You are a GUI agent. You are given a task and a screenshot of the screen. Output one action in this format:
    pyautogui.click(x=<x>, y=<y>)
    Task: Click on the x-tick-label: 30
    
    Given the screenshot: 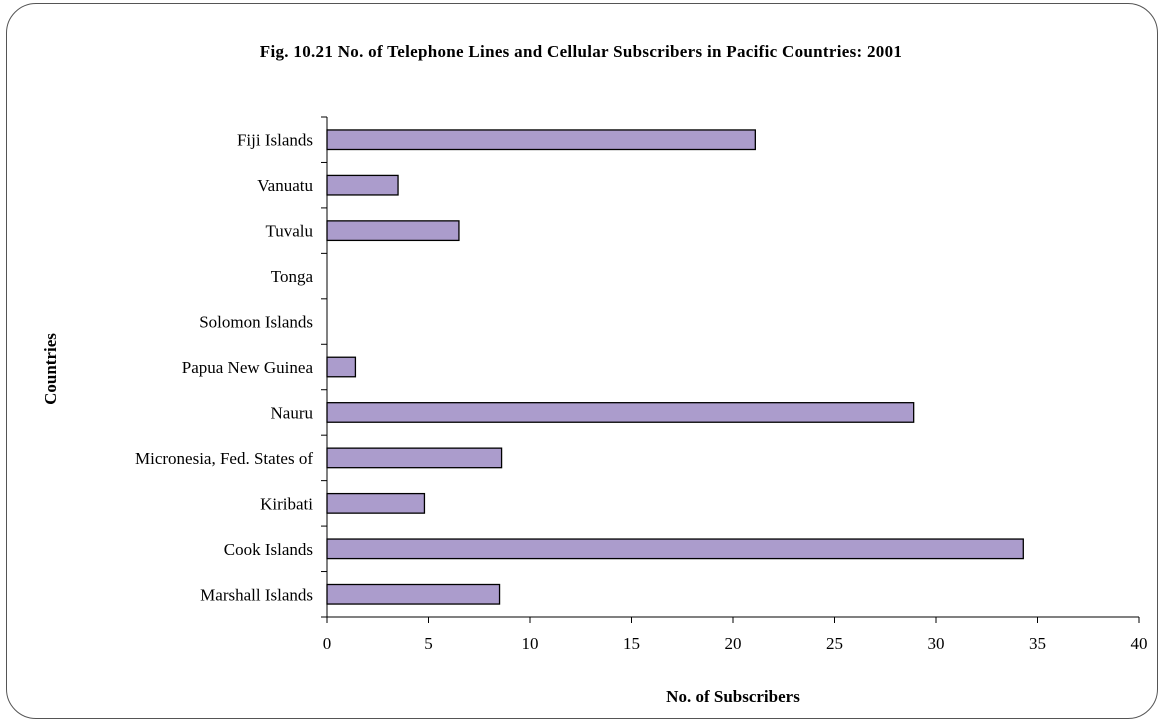 What is the action you would take?
    pyautogui.click(x=936, y=643)
    